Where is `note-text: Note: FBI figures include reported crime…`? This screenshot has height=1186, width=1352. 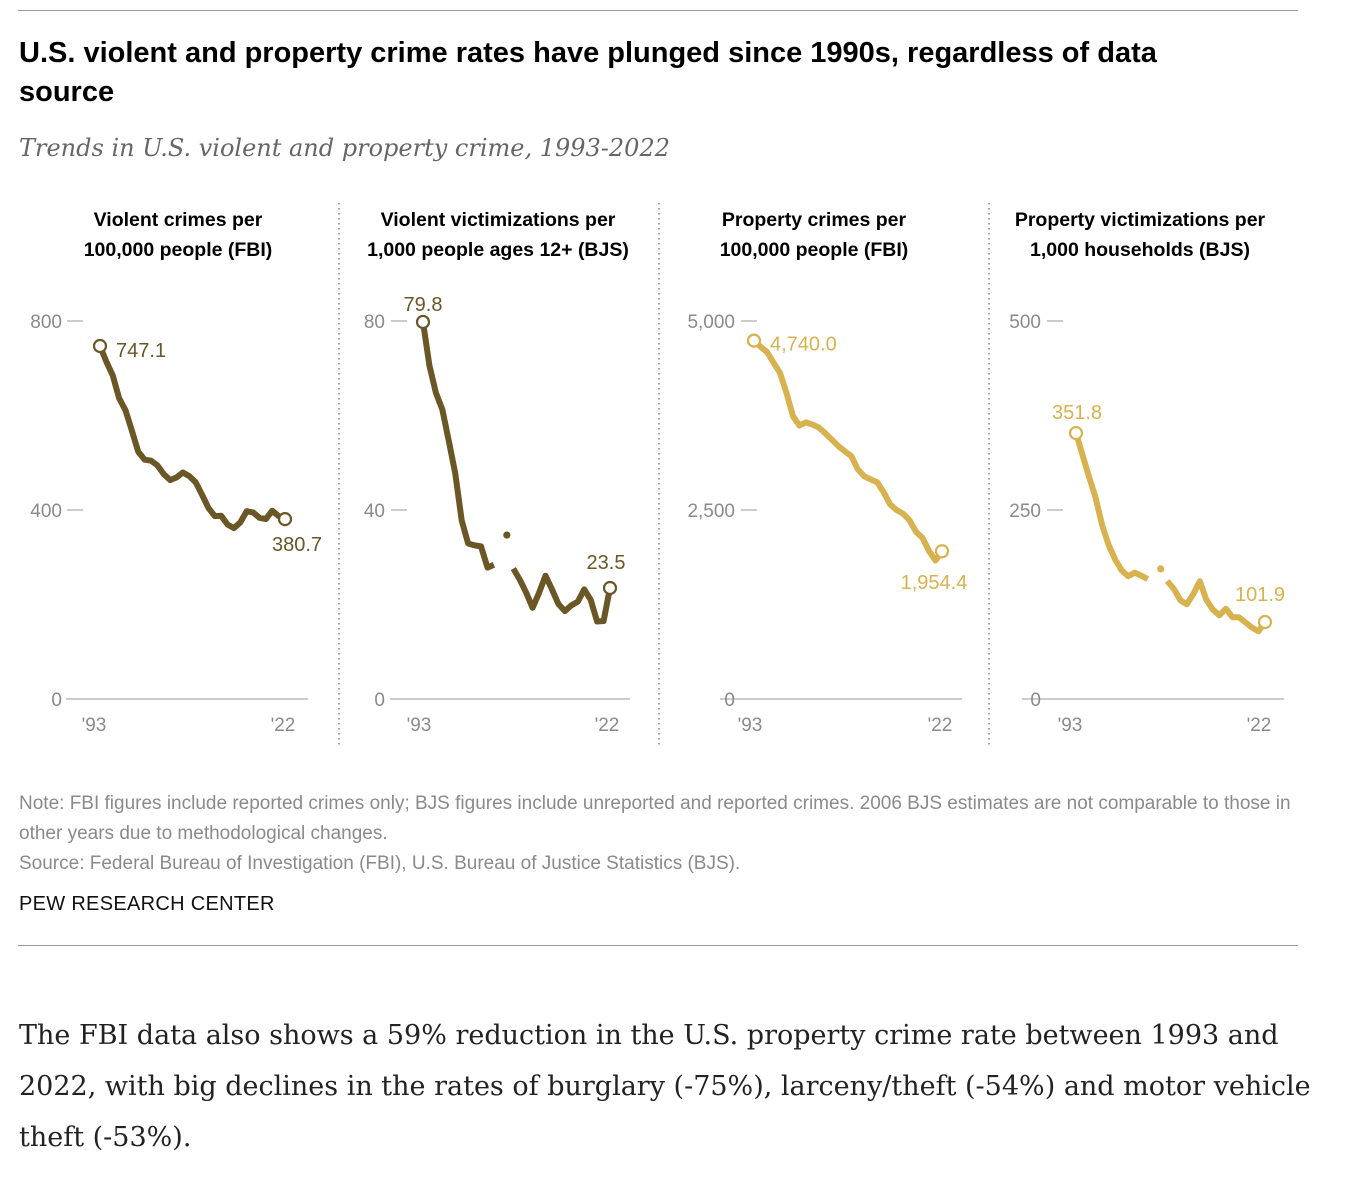
note-text: Note: FBI figures include reported crime… is located at coordinates (655, 818).